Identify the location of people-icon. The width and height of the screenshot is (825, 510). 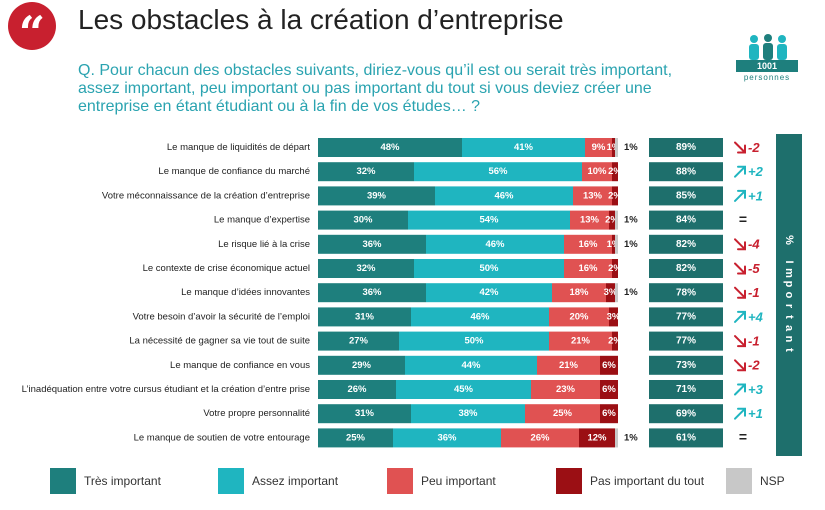
(768, 47).